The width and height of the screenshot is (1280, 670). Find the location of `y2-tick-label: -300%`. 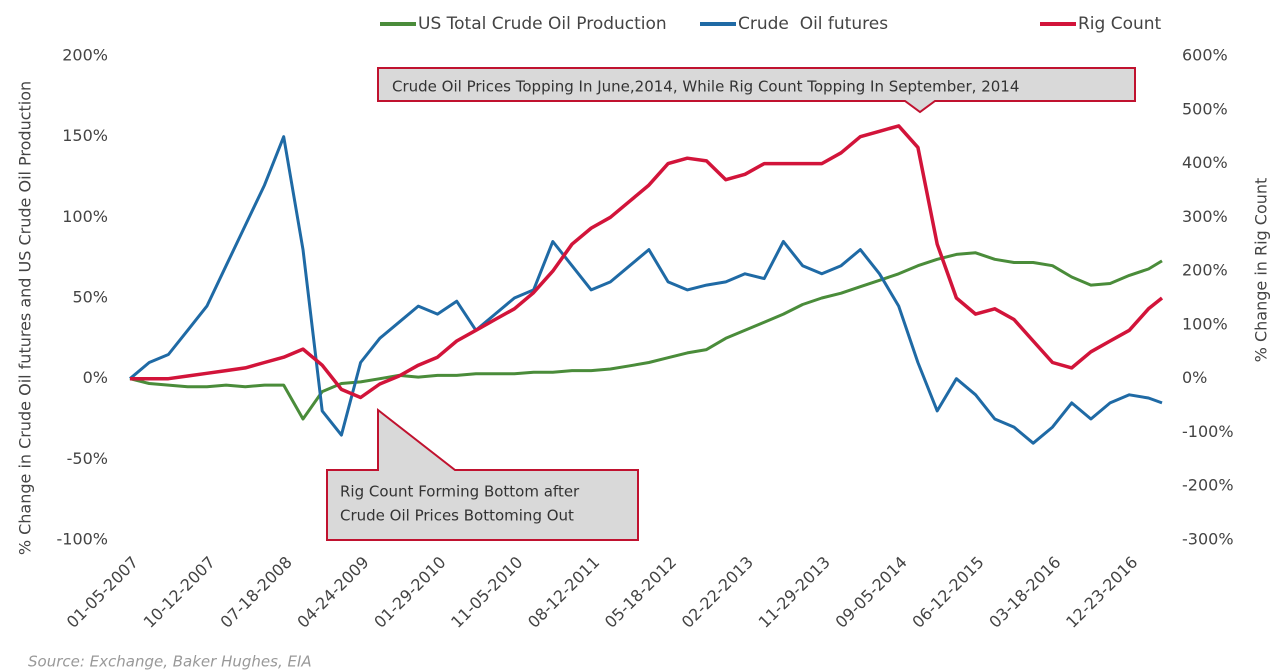

y2-tick-label: -300% is located at coordinates (1208, 539).